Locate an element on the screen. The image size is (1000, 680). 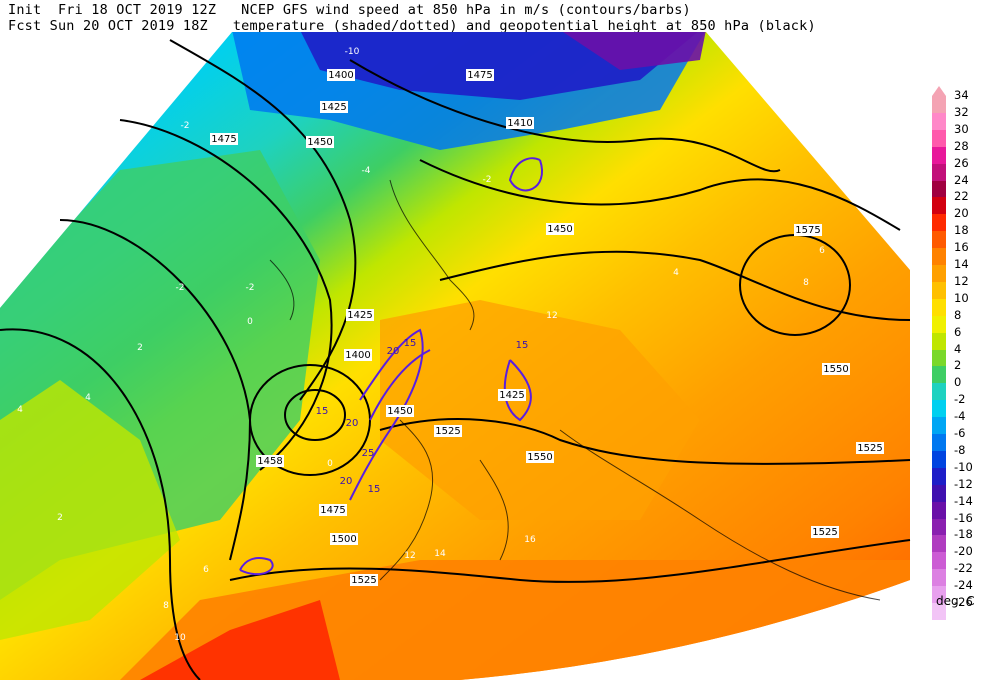
legend-label: 18 is located at coordinates (961, 230).